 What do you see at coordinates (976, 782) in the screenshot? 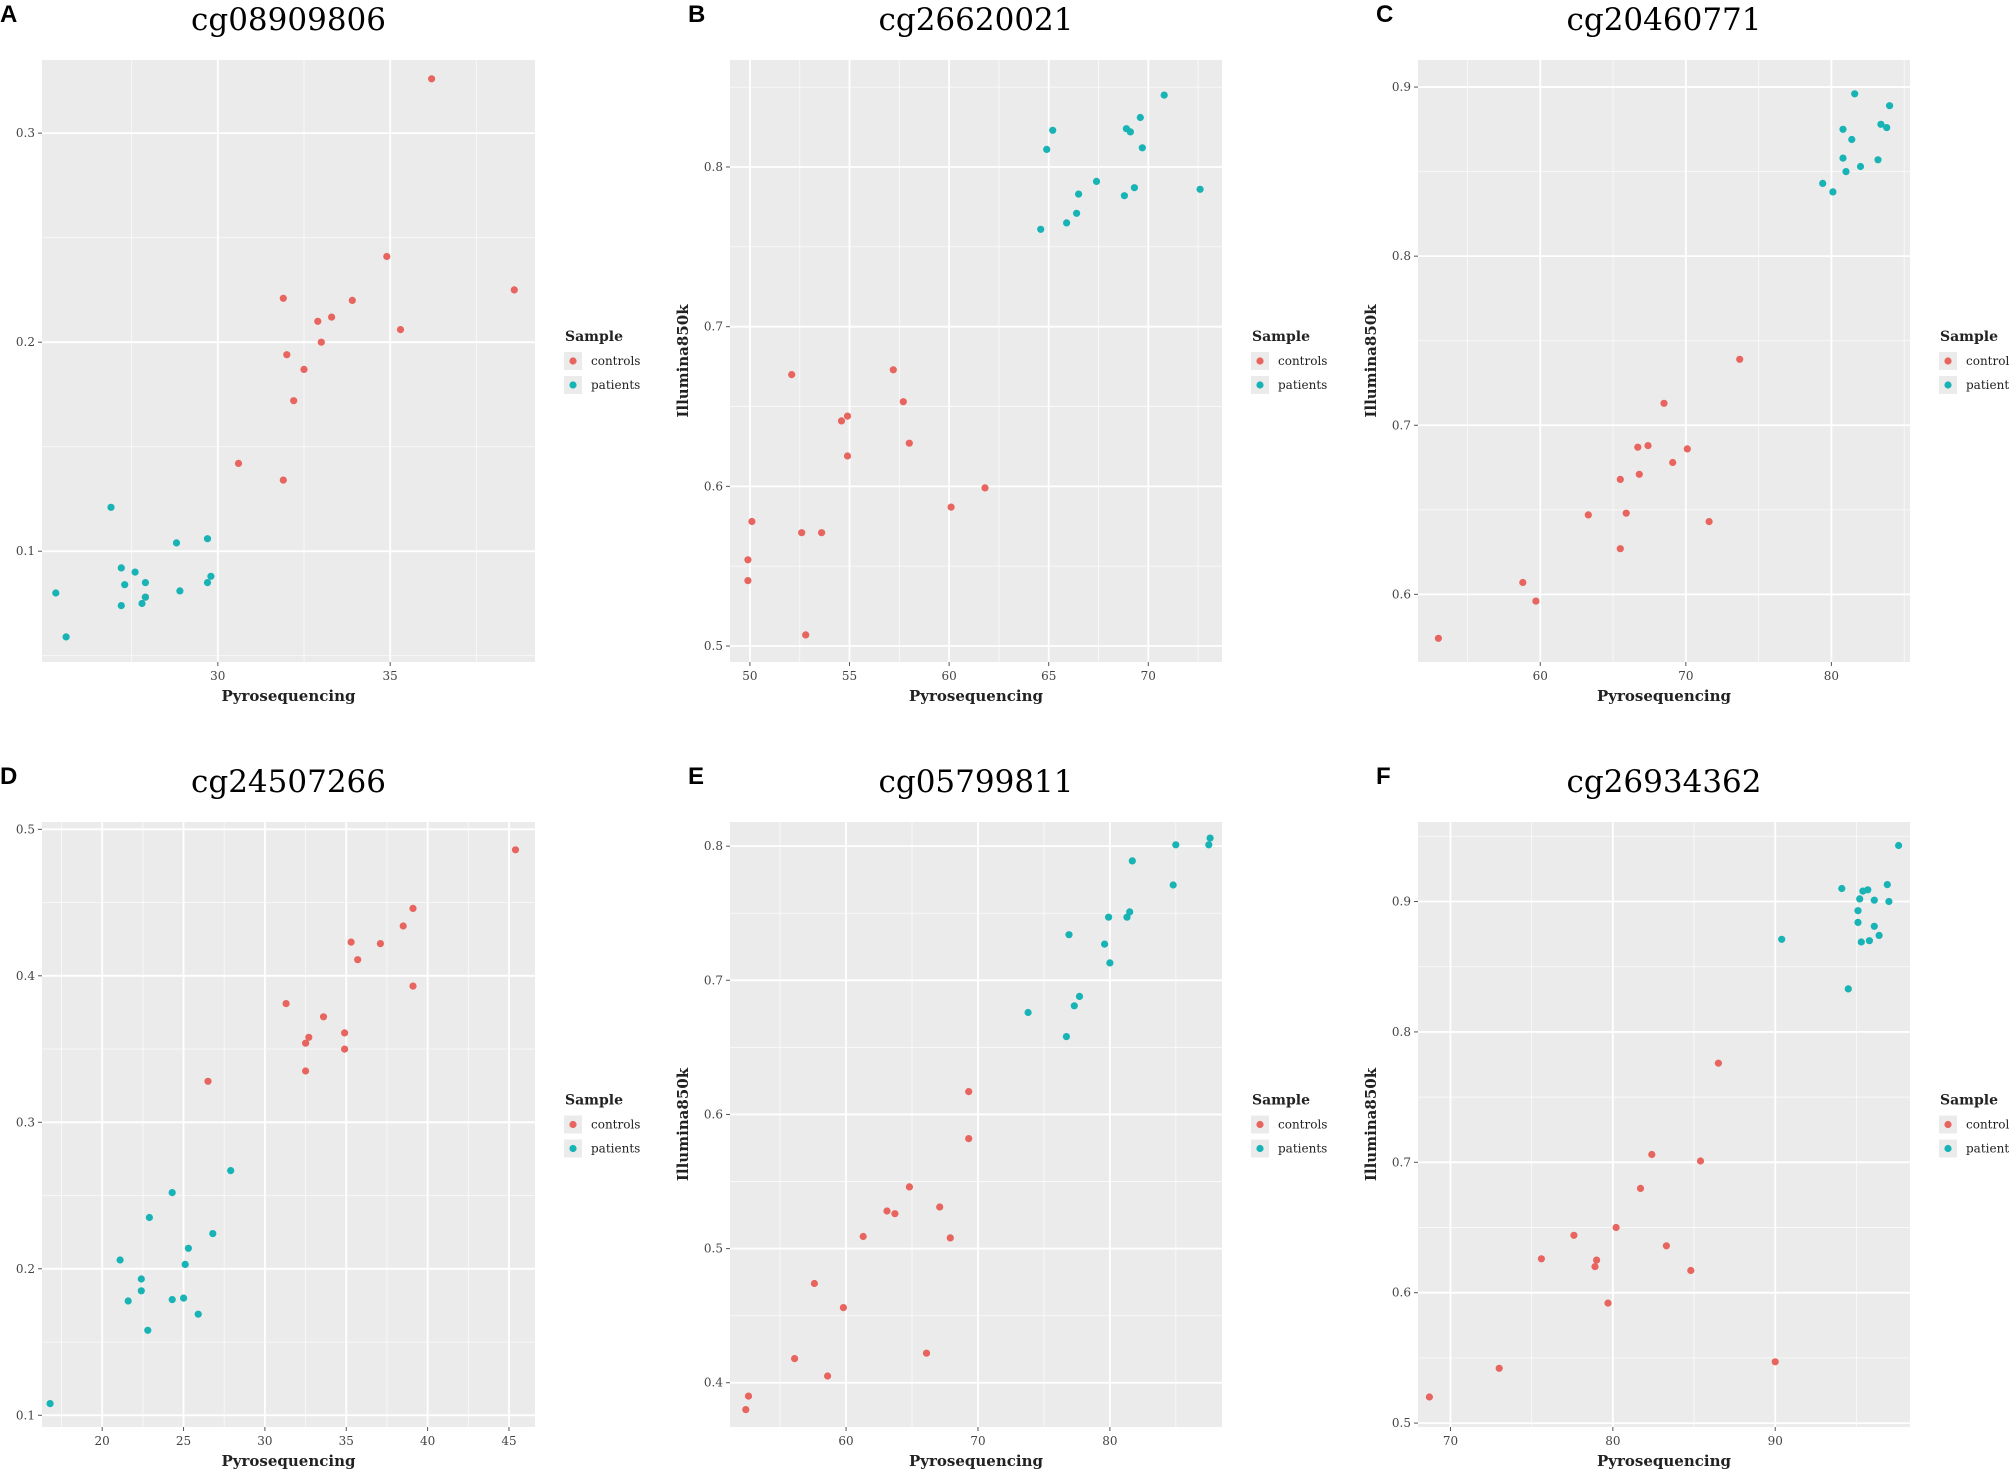
I see `chart-title: cg05799811` at bounding box center [976, 782].